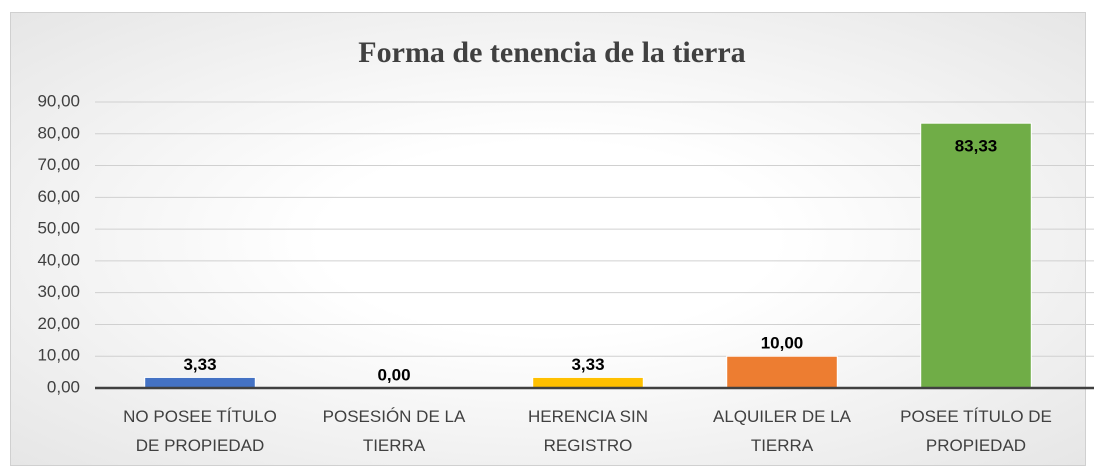  Describe the element at coordinates (58, 291) in the screenshot. I see `y-tick-label: 30,00` at that location.